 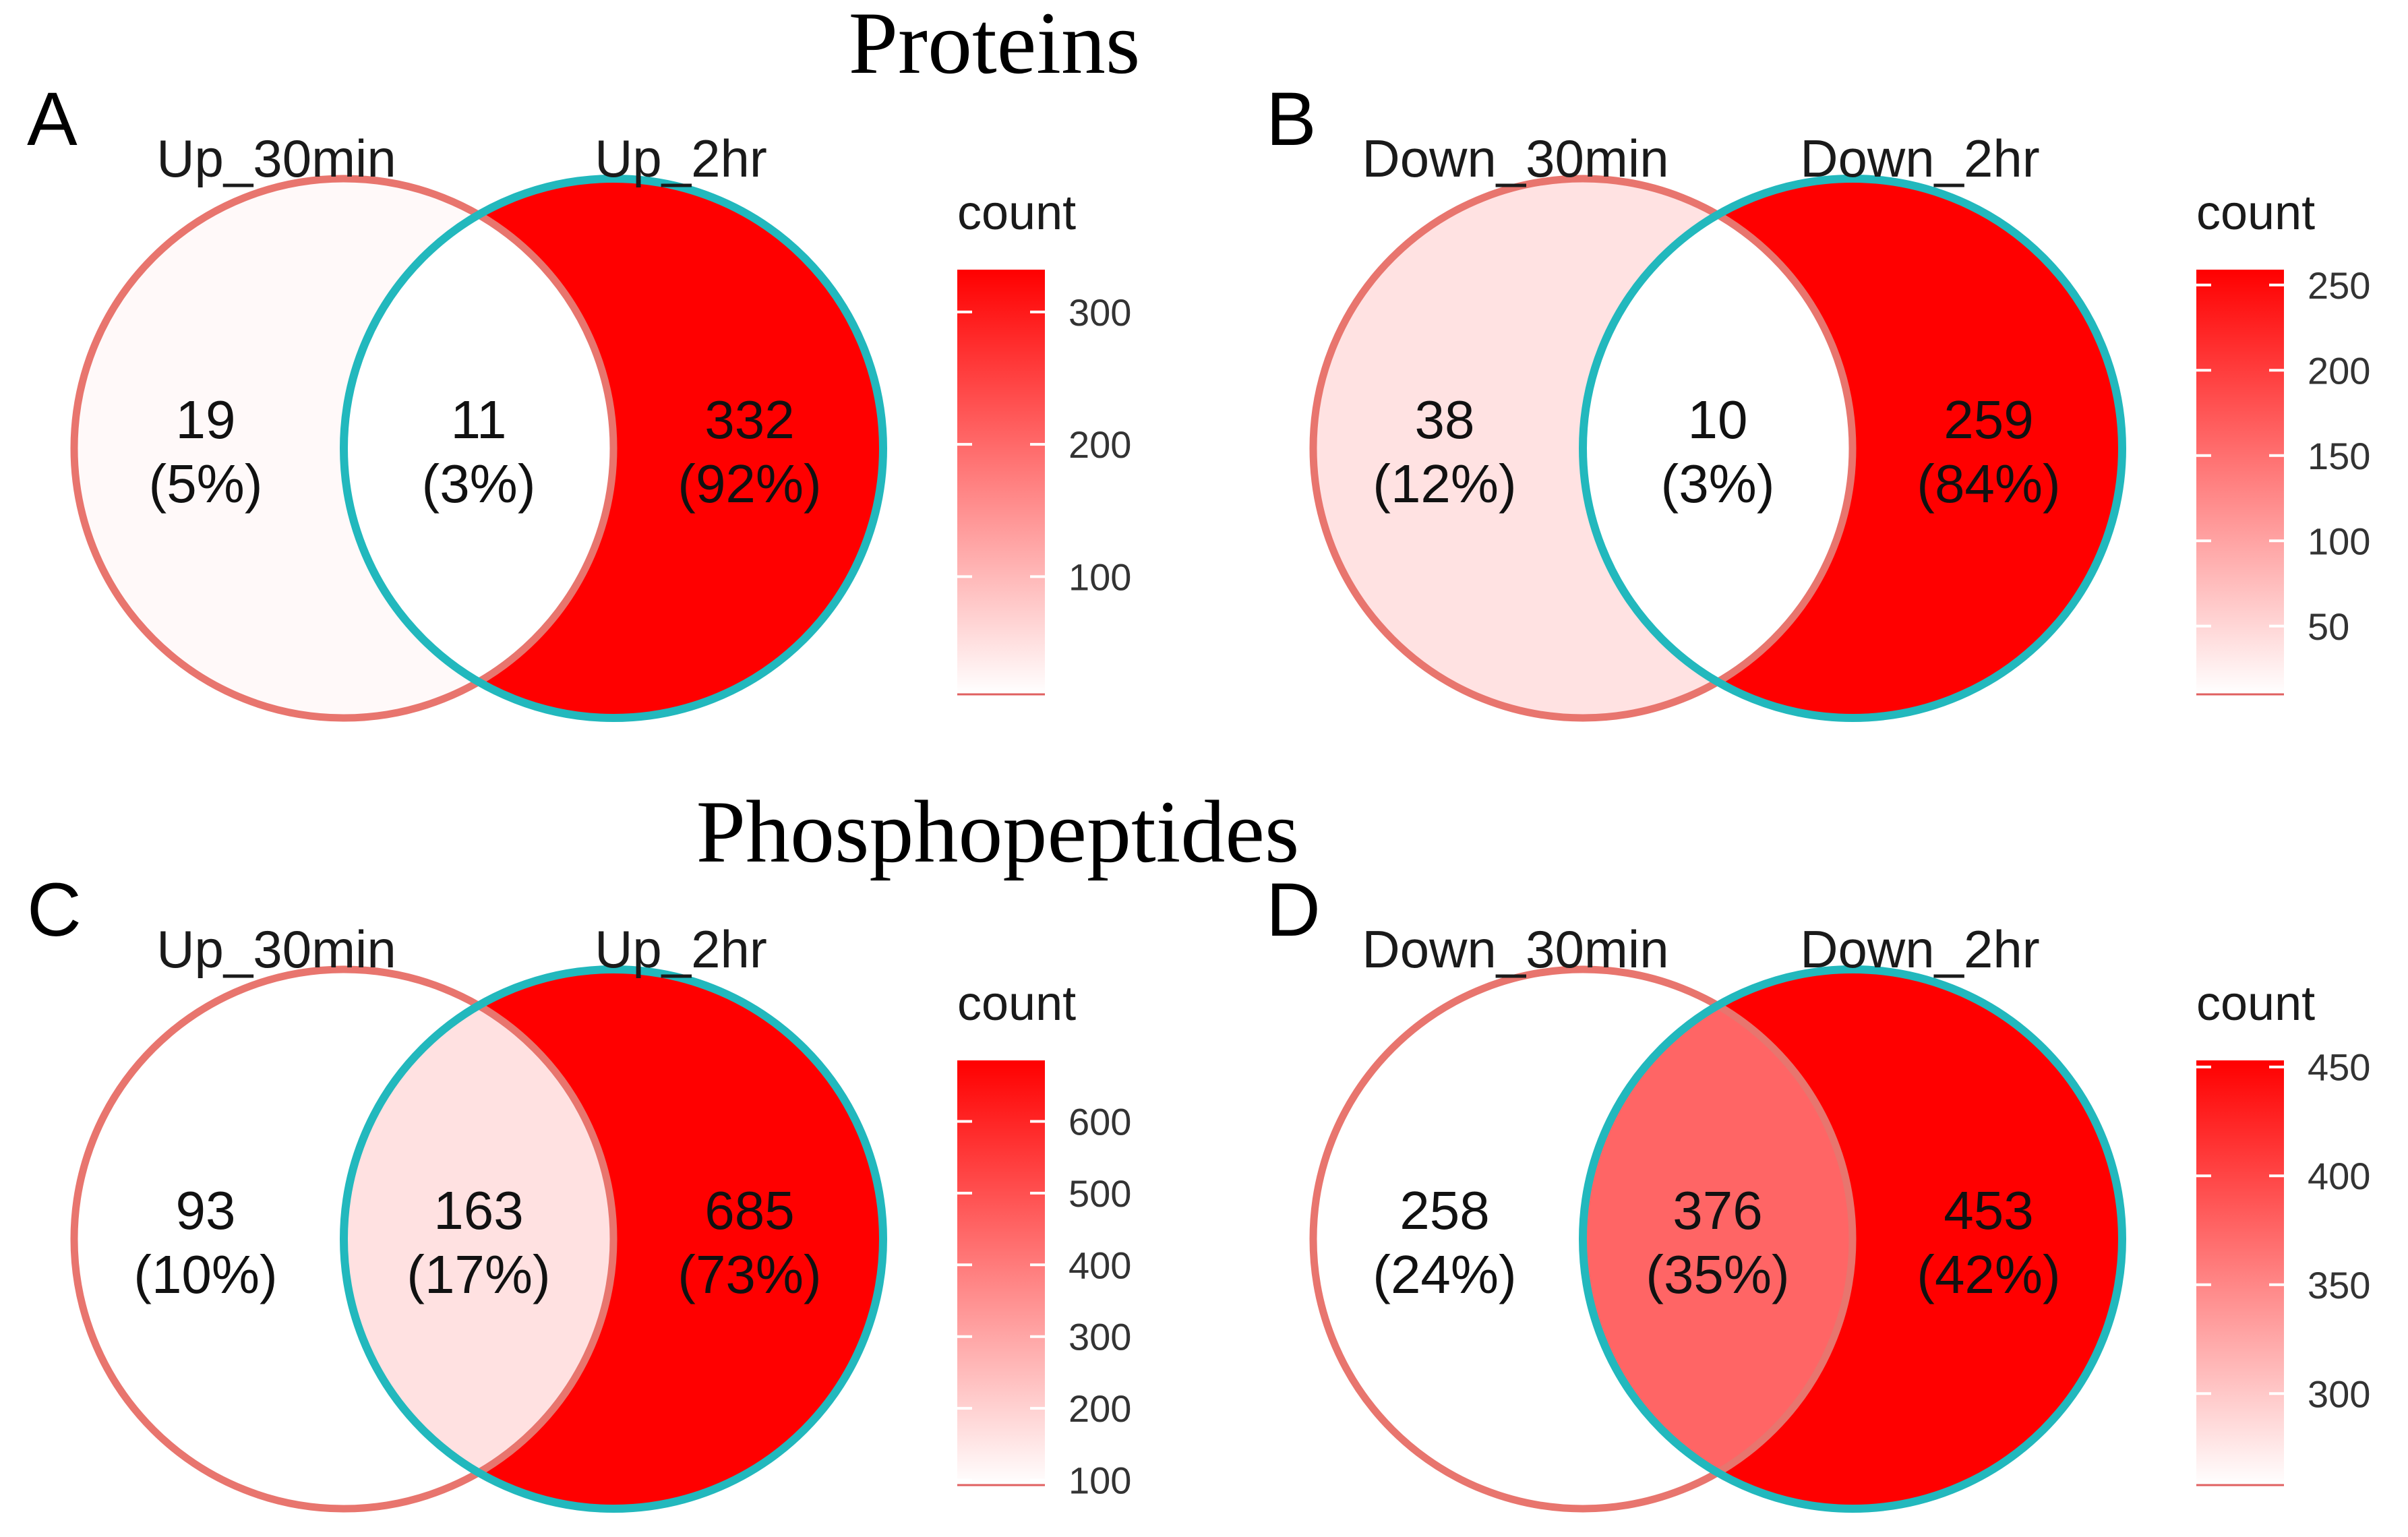 I want to click on panel-letter: D, so click(x=1293, y=910).